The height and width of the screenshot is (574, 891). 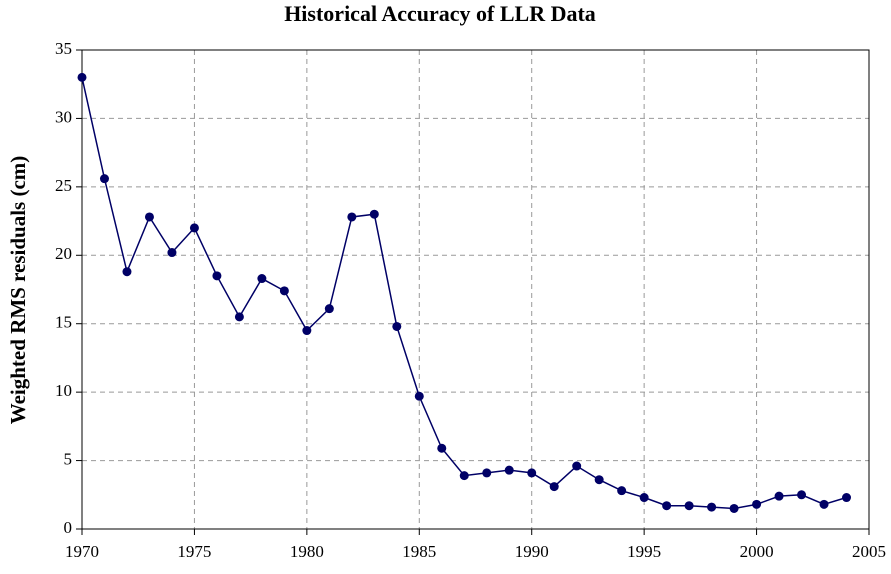 What do you see at coordinates (757, 551) in the screenshot?
I see `x-tick-label: 2000` at bounding box center [757, 551].